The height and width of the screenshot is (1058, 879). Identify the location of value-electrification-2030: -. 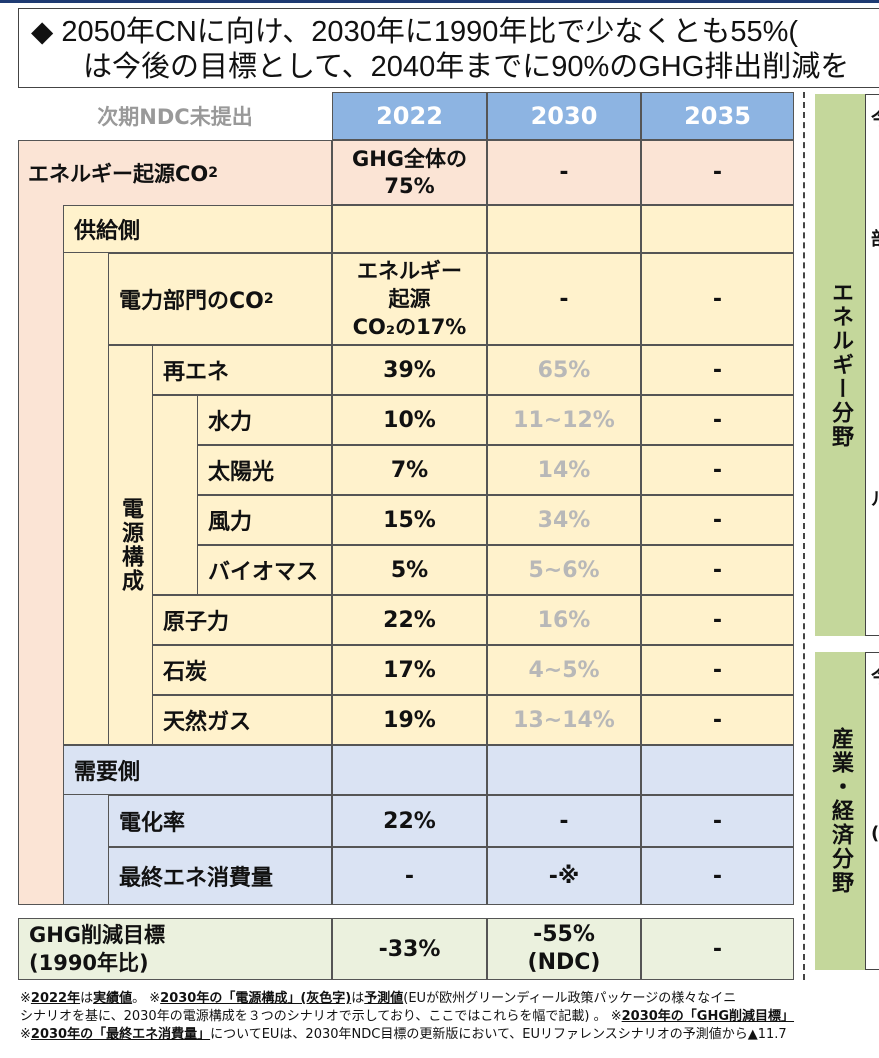
(564, 821).